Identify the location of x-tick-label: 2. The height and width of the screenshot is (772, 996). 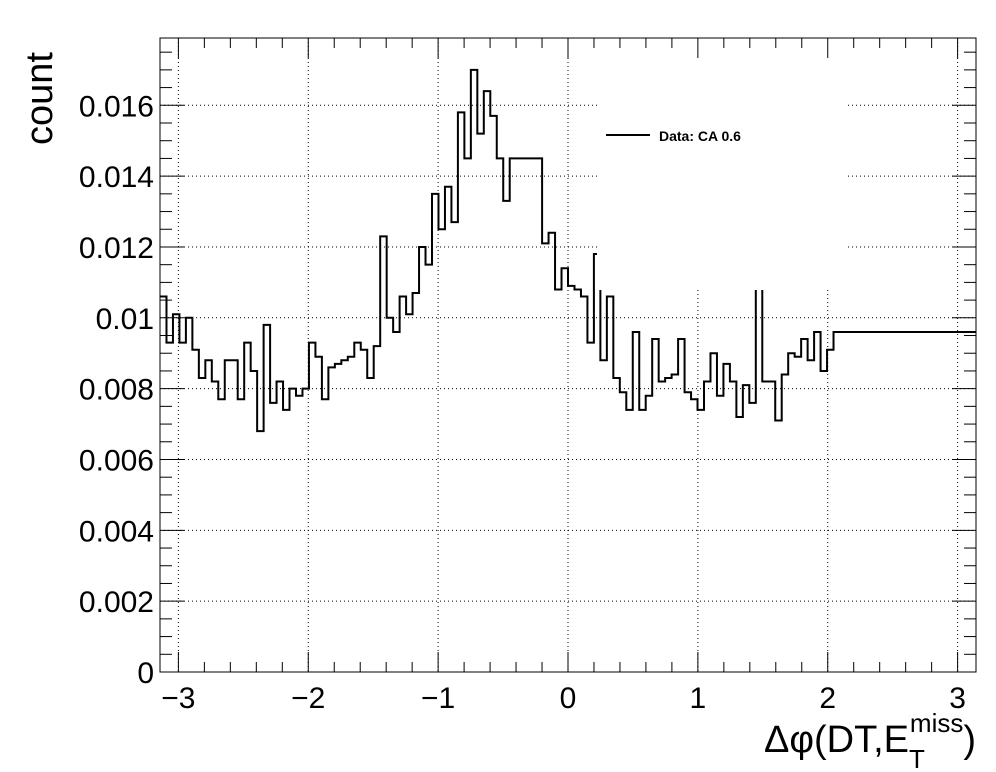
(827, 698).